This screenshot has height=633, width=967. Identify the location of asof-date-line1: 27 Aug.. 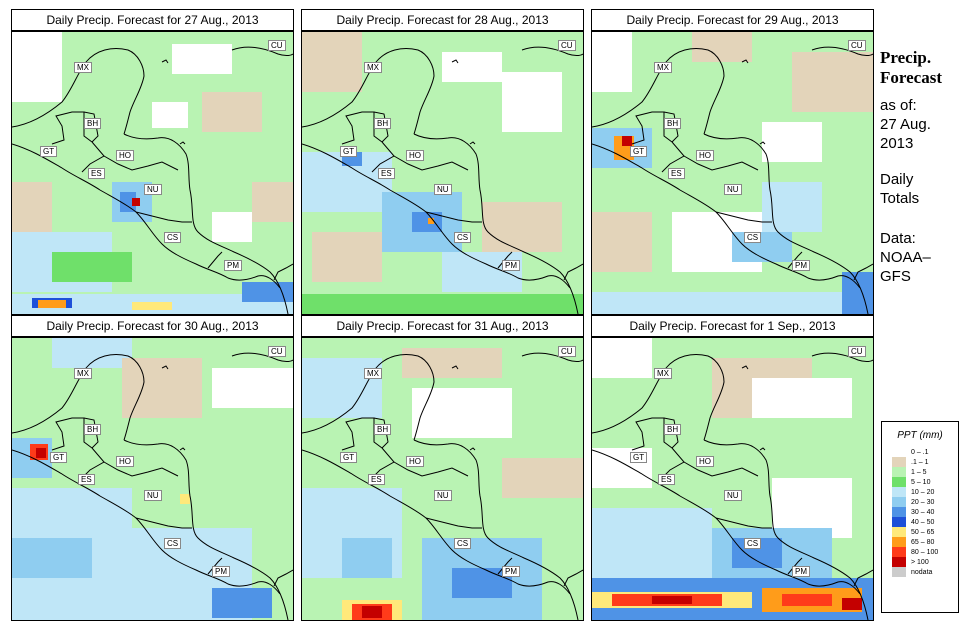
(905, 124).